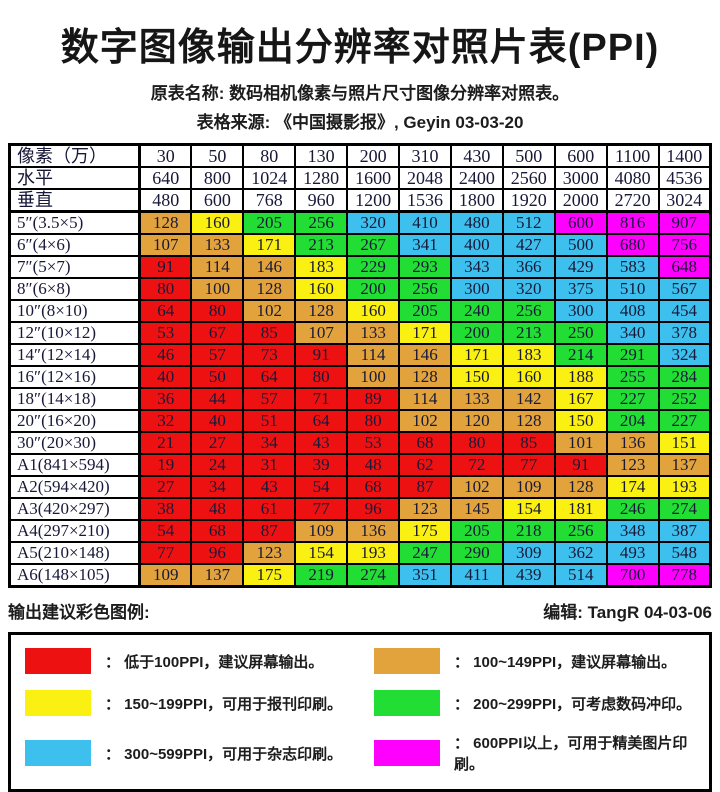 This screenshot has width=720, height=792. I want to click on table-row: 10″(8×10) 64 80 102 128 160 205 240 256 300 408 454, so click(360, 311).